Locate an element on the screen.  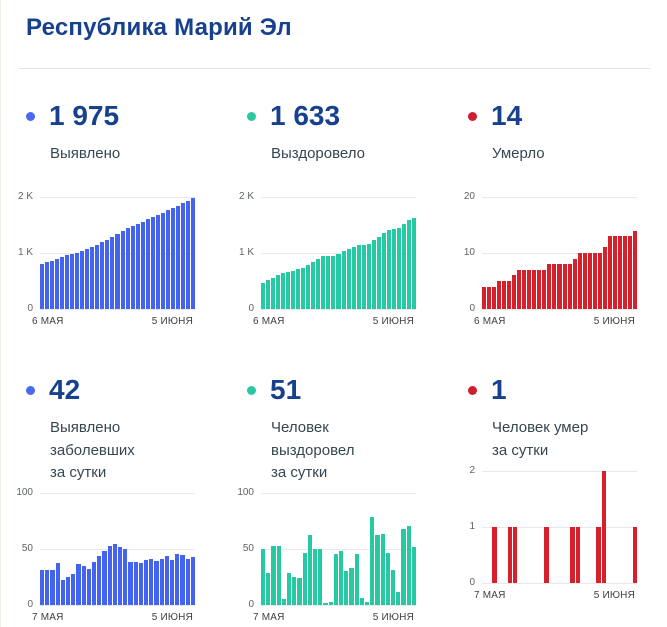
y-axis: 2 1 0 is located at coordinates (470, 526).